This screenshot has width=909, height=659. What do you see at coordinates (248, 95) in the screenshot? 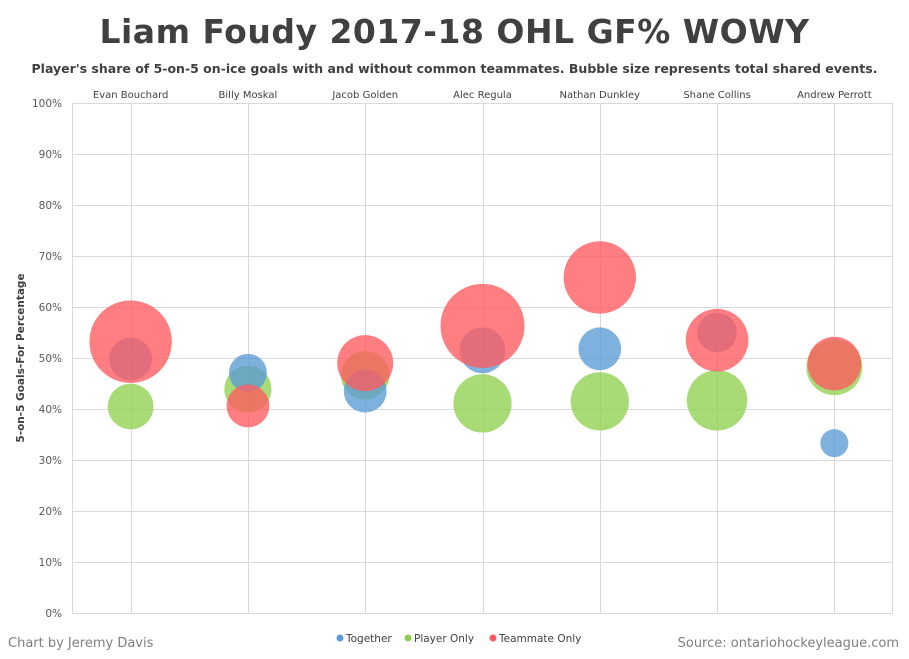
I see `category-label: Billy Moskal` at bounding box center [248, 95].